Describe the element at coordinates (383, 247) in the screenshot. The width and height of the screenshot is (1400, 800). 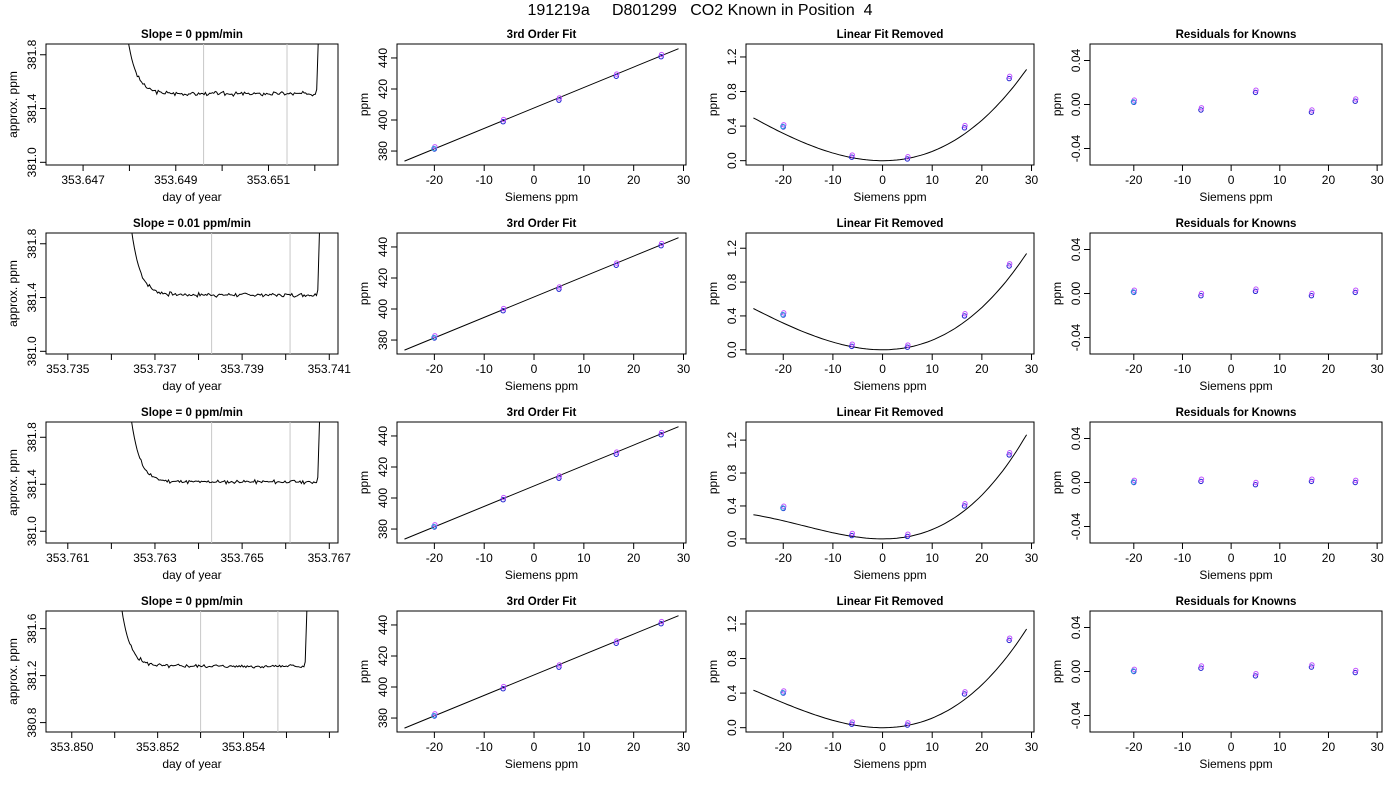
I see `y-tick-label: 440` at that location.